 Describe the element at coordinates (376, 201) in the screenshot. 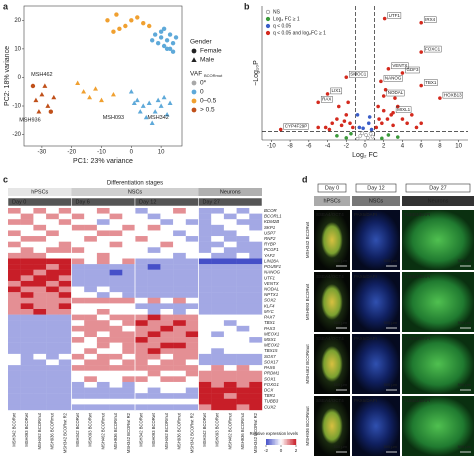

I see `stage-bar` at that location.